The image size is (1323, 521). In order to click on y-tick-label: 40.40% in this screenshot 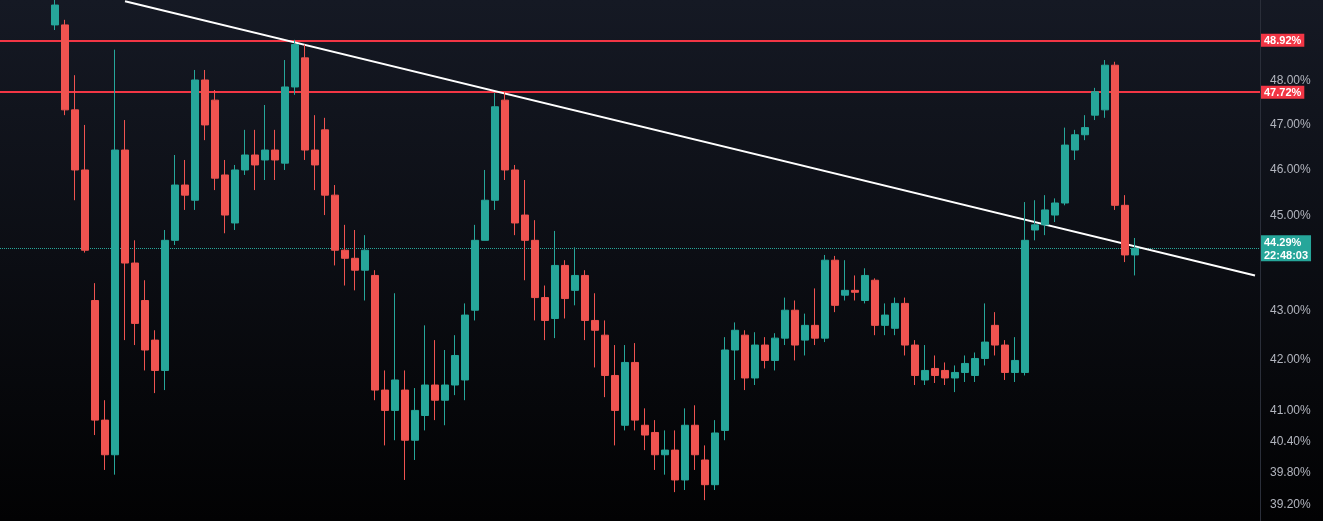, I will do `click(1291, 440)`.